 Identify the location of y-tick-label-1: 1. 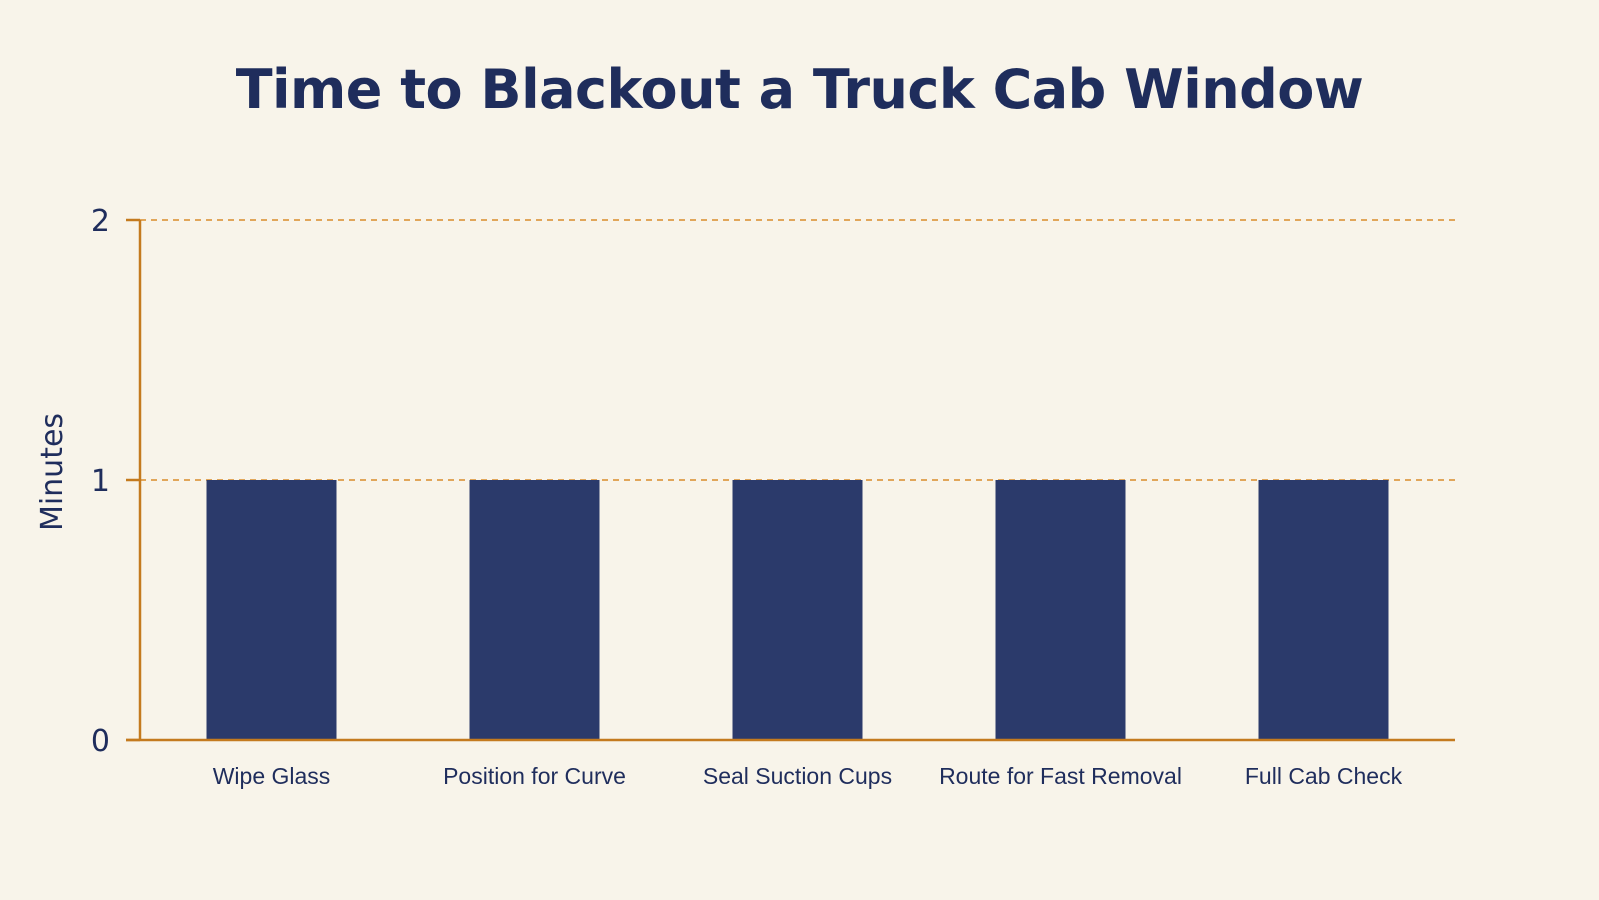
(100, 481).